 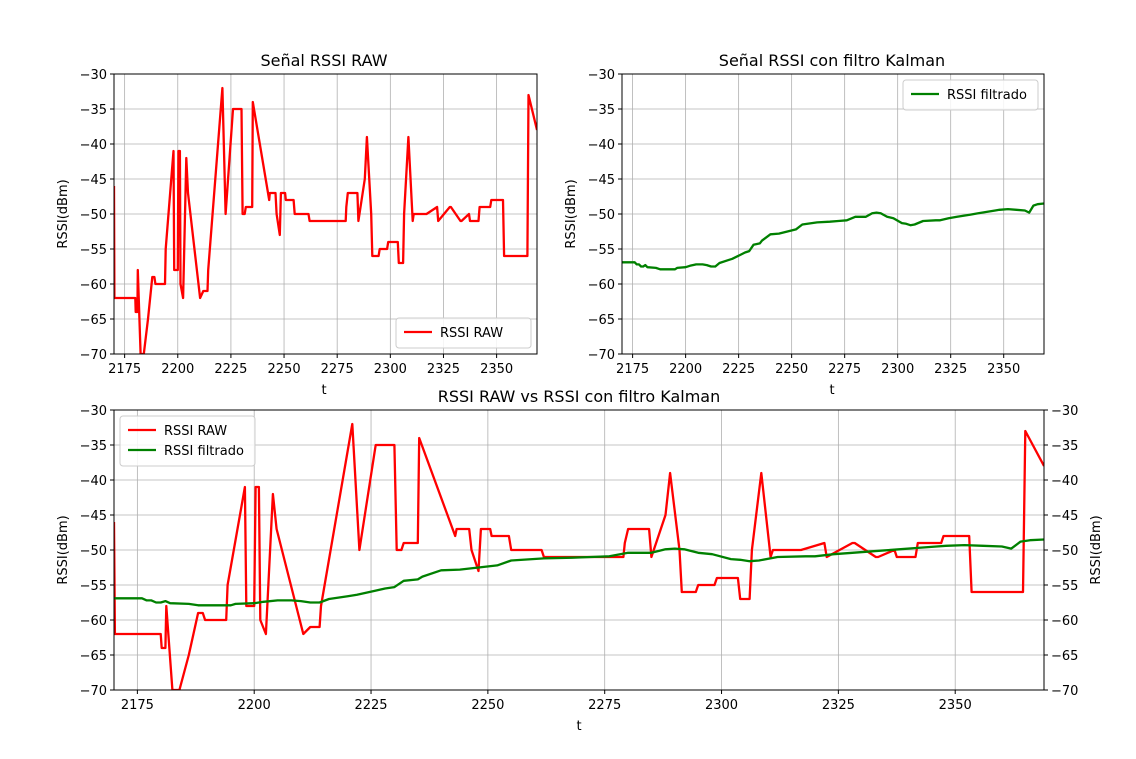 I want to click on kalman-ytick-label--65: −65, so click(x=601, y=320).